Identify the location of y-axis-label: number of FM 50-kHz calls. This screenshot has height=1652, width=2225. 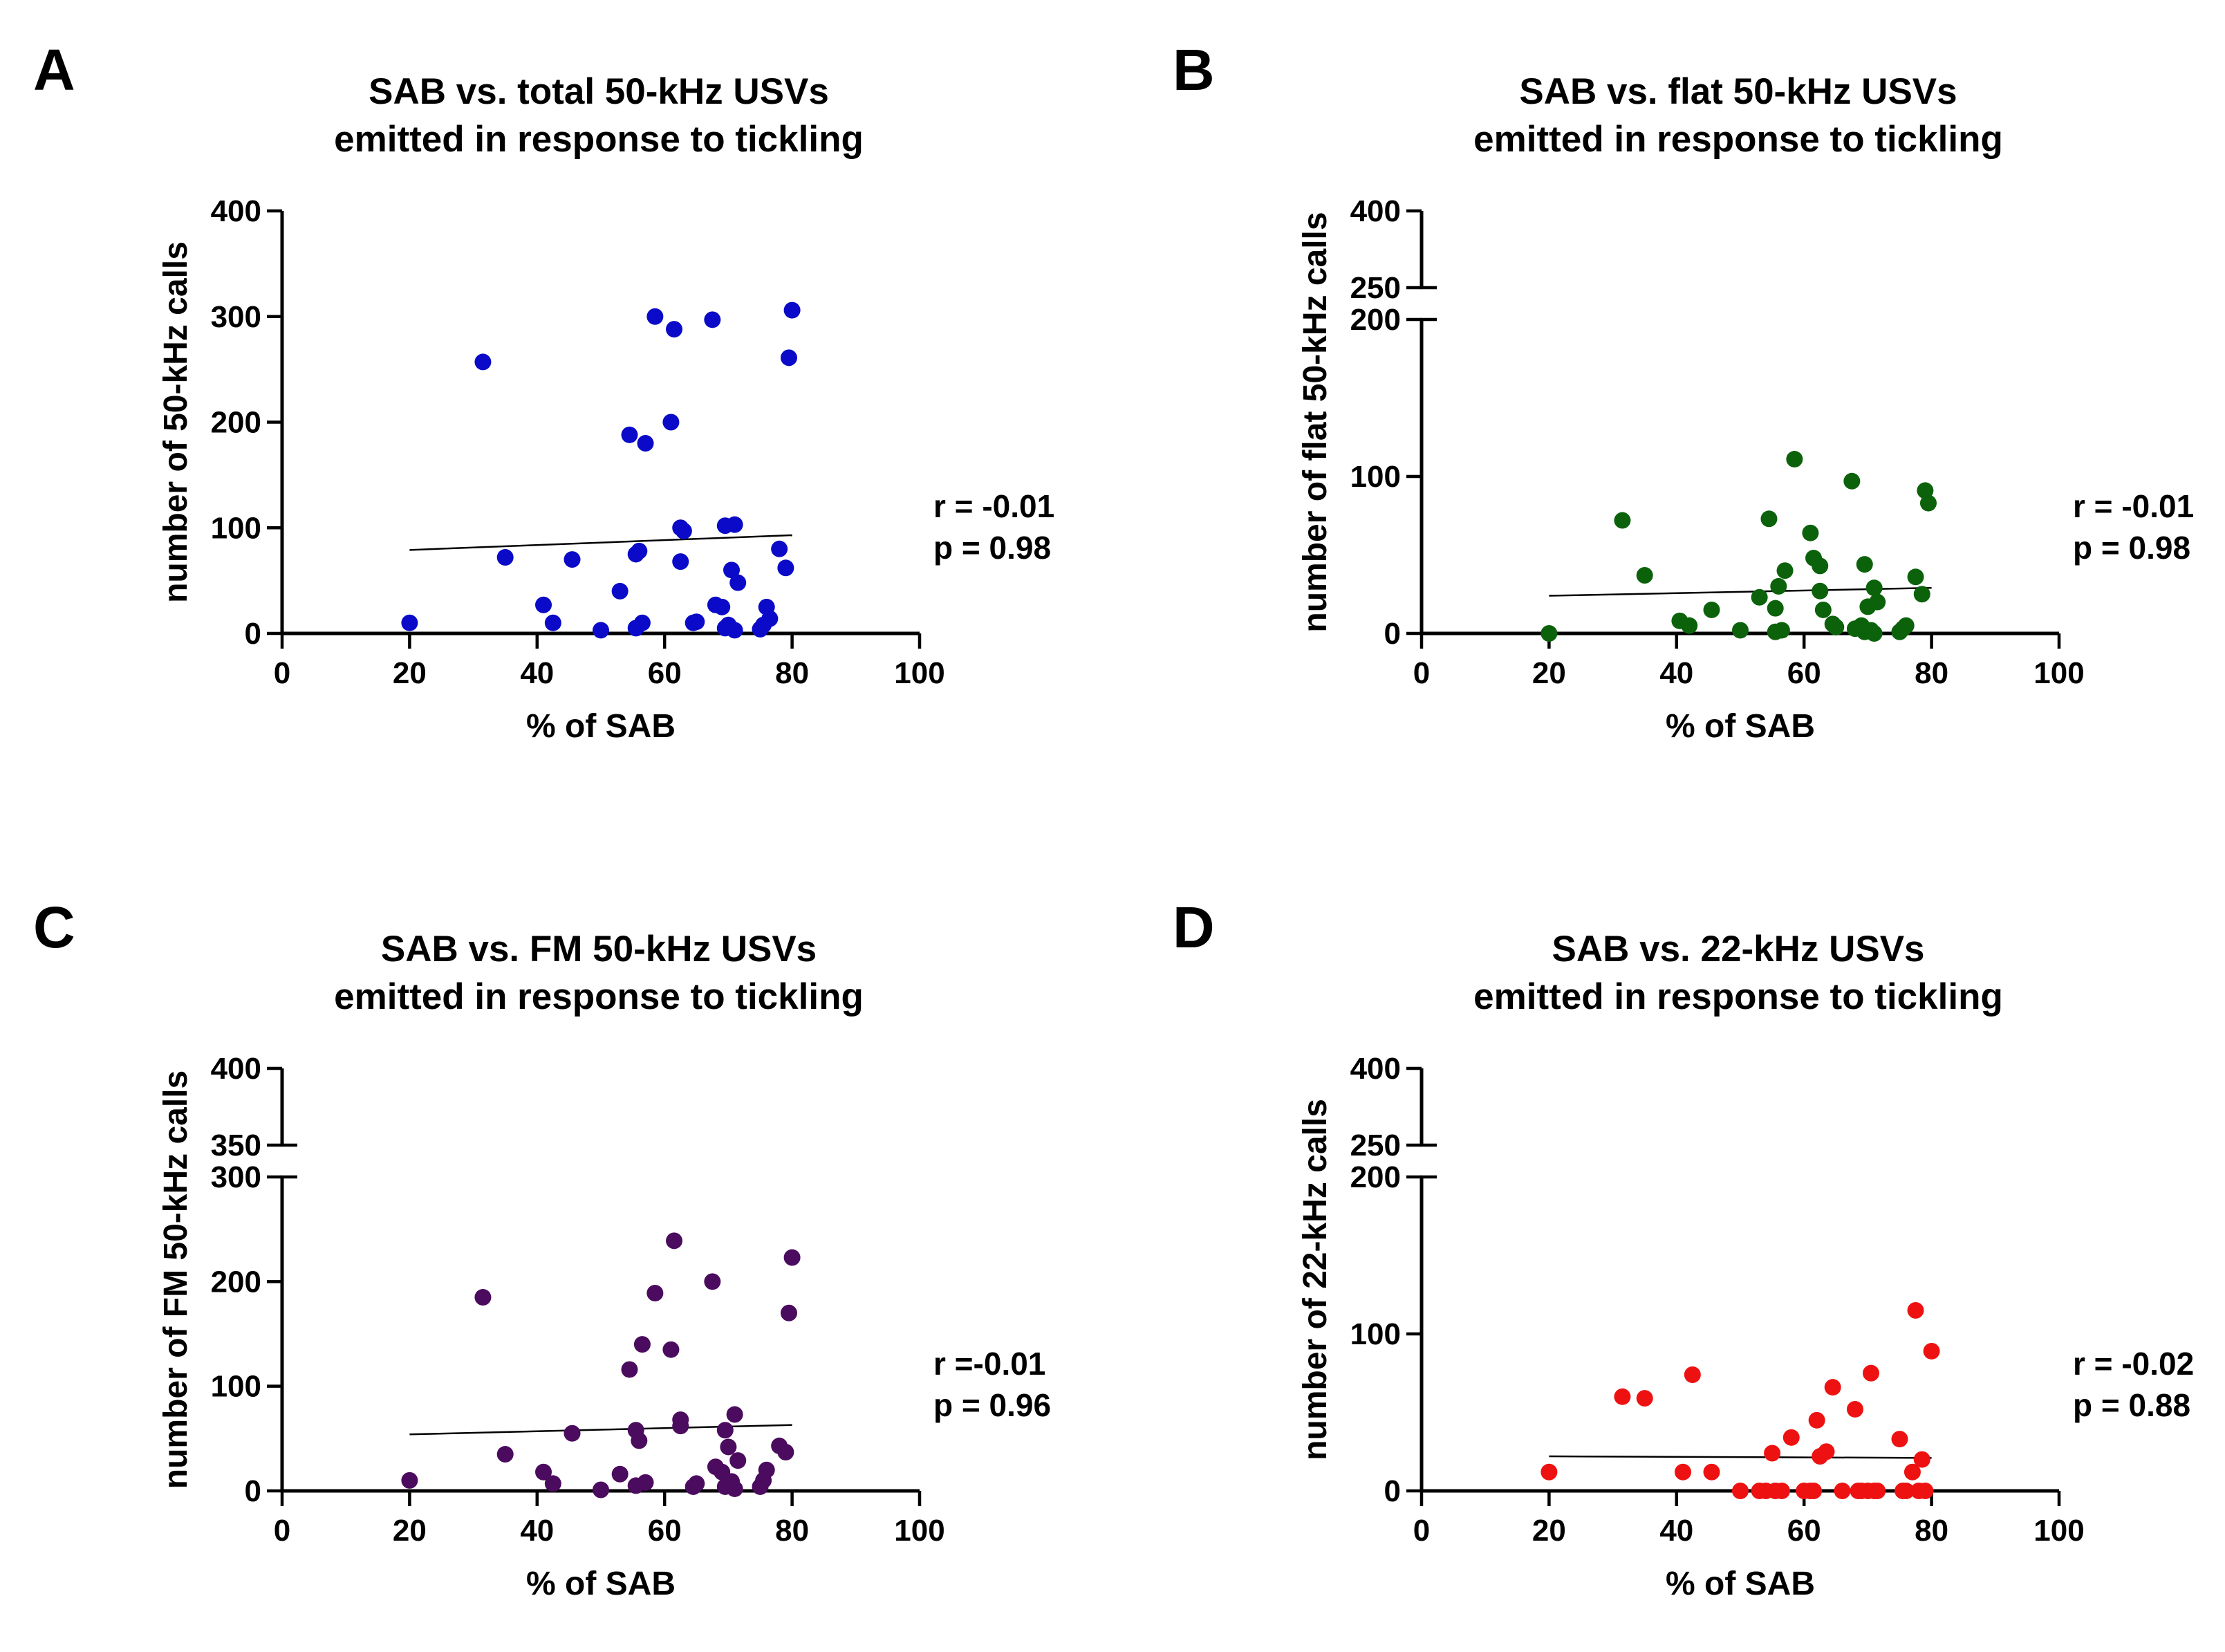
(176, 1280).